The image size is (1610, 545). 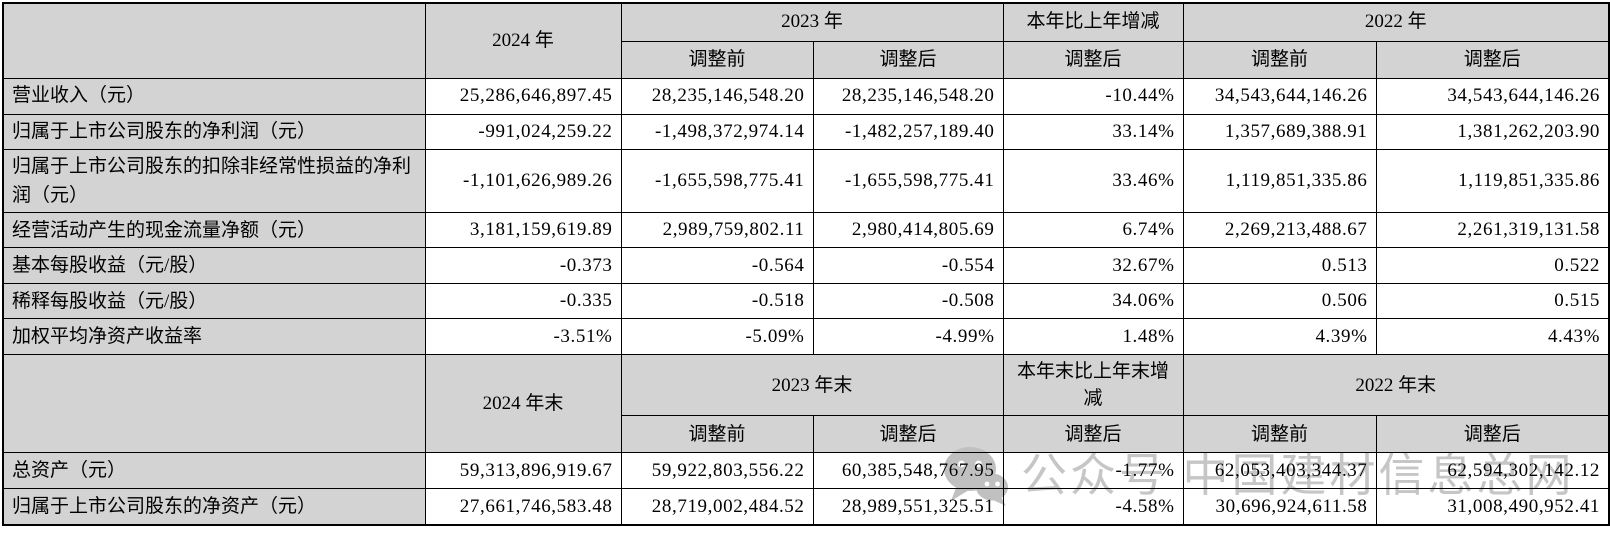 I want to click on cell-2022-after: 2,261,319,131.58, so click(x=1492, y=230).